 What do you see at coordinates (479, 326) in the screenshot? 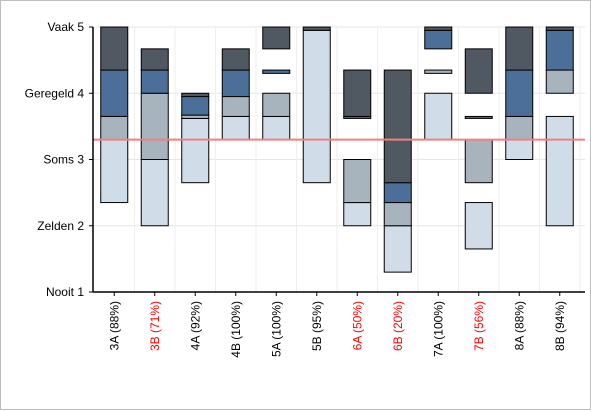
I see `x-tick-label: 7B (56%)` at bounding box center [479, 326].